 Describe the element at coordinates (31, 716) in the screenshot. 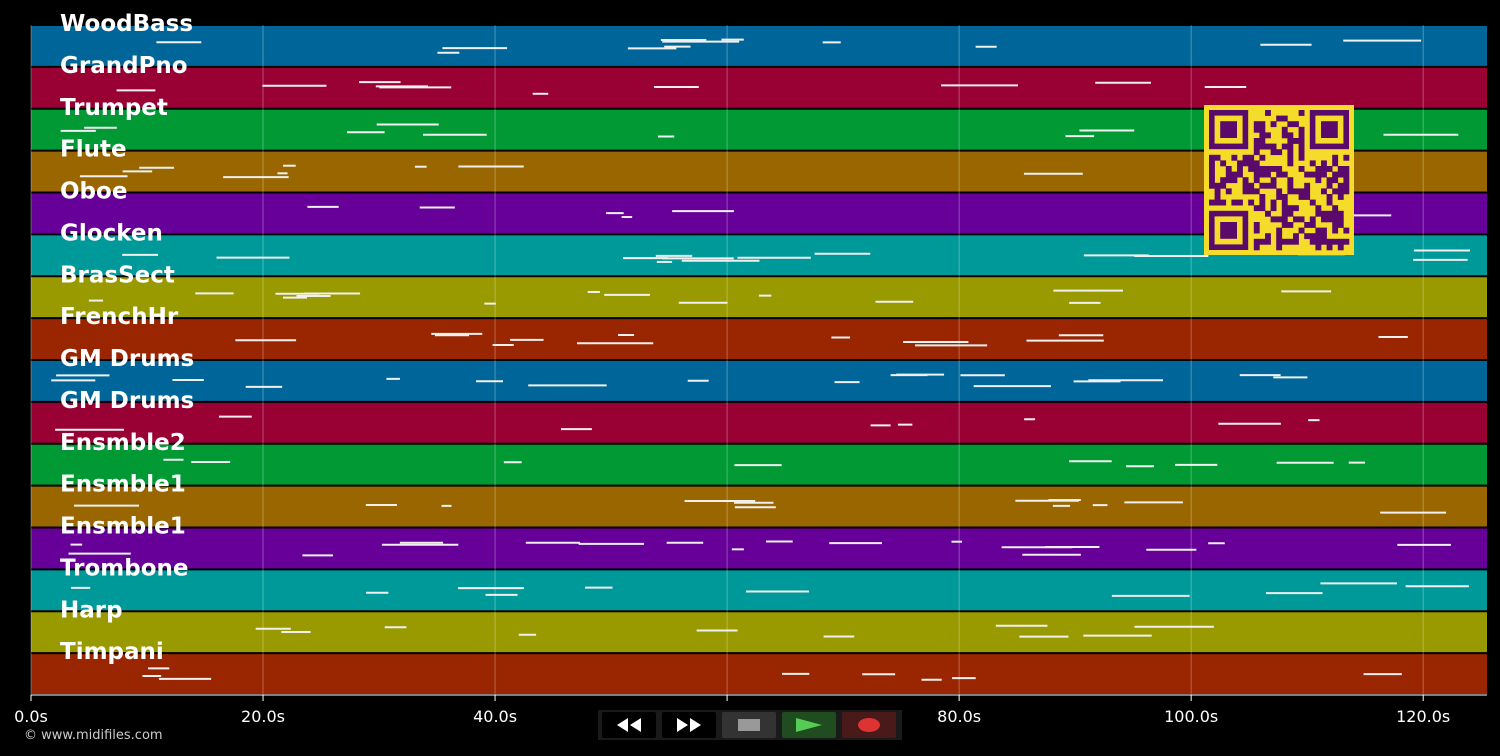

I see `x-tick-label: 0.0s` at that location.